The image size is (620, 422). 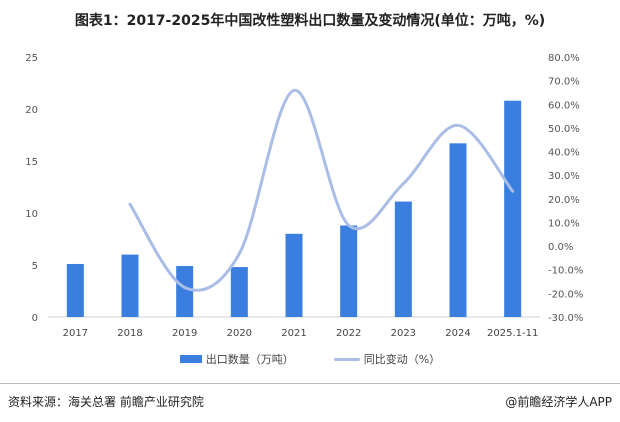 I want to click on legend-item-line: 同比变动（%）, so click(x=387, y=359).